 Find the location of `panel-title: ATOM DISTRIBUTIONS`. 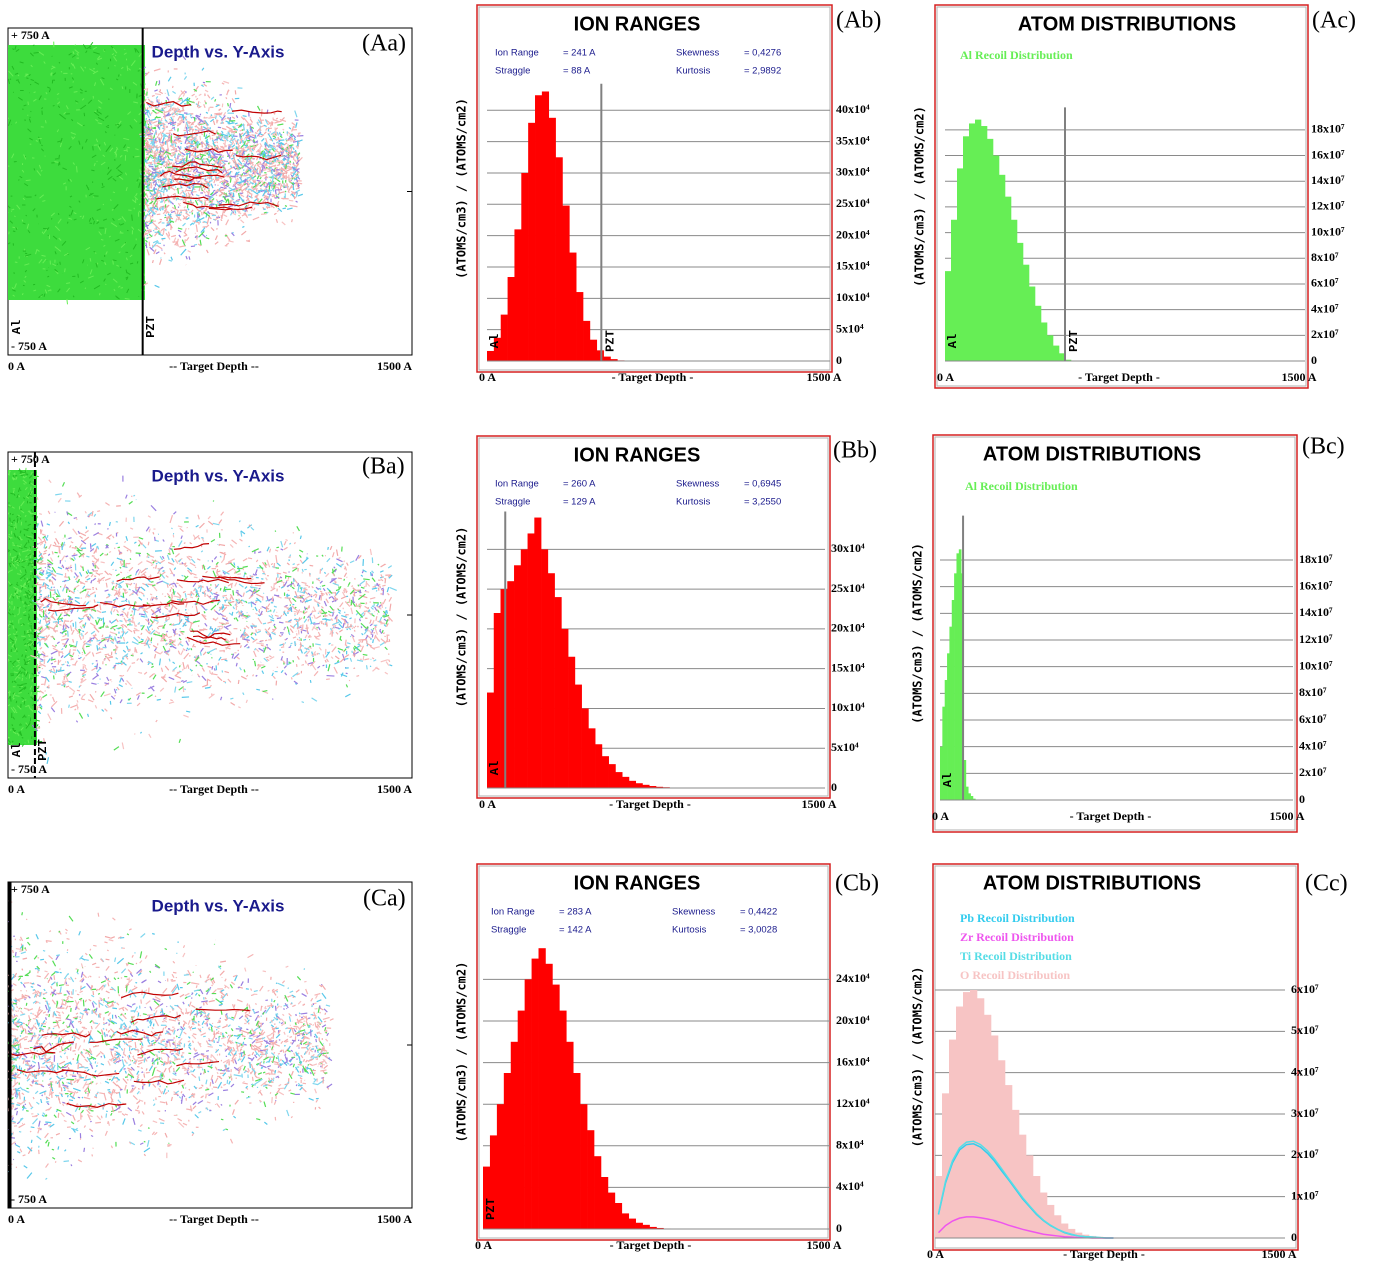

panel-title: ATOM DISTRIBUTIONS is located at coordinates (1127, 24).